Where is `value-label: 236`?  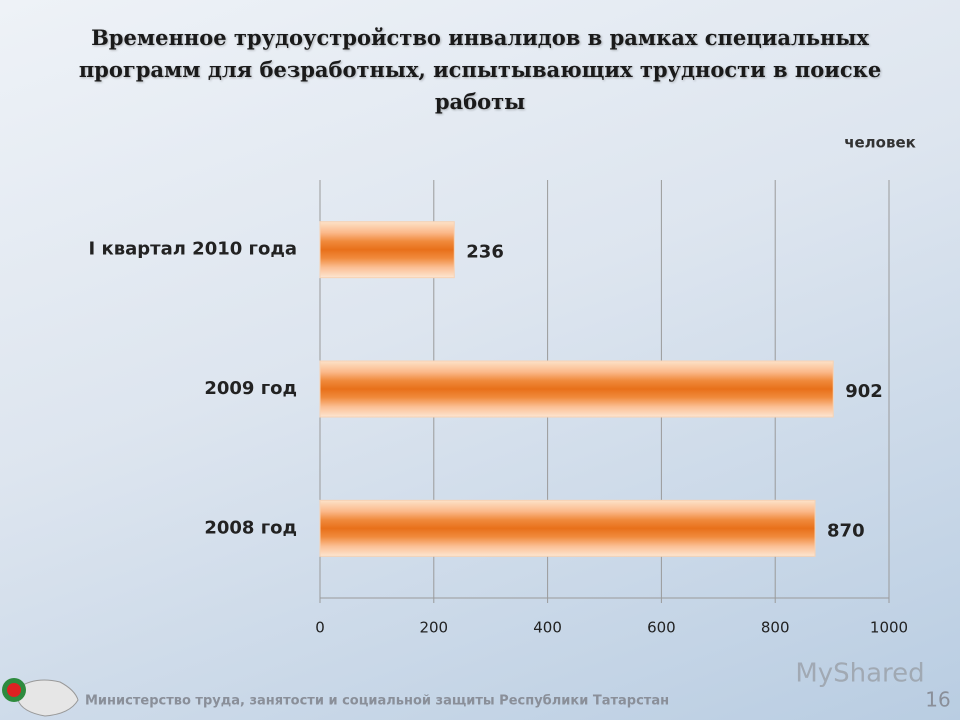 value-label: 236 is located at coordinates (485, 252).